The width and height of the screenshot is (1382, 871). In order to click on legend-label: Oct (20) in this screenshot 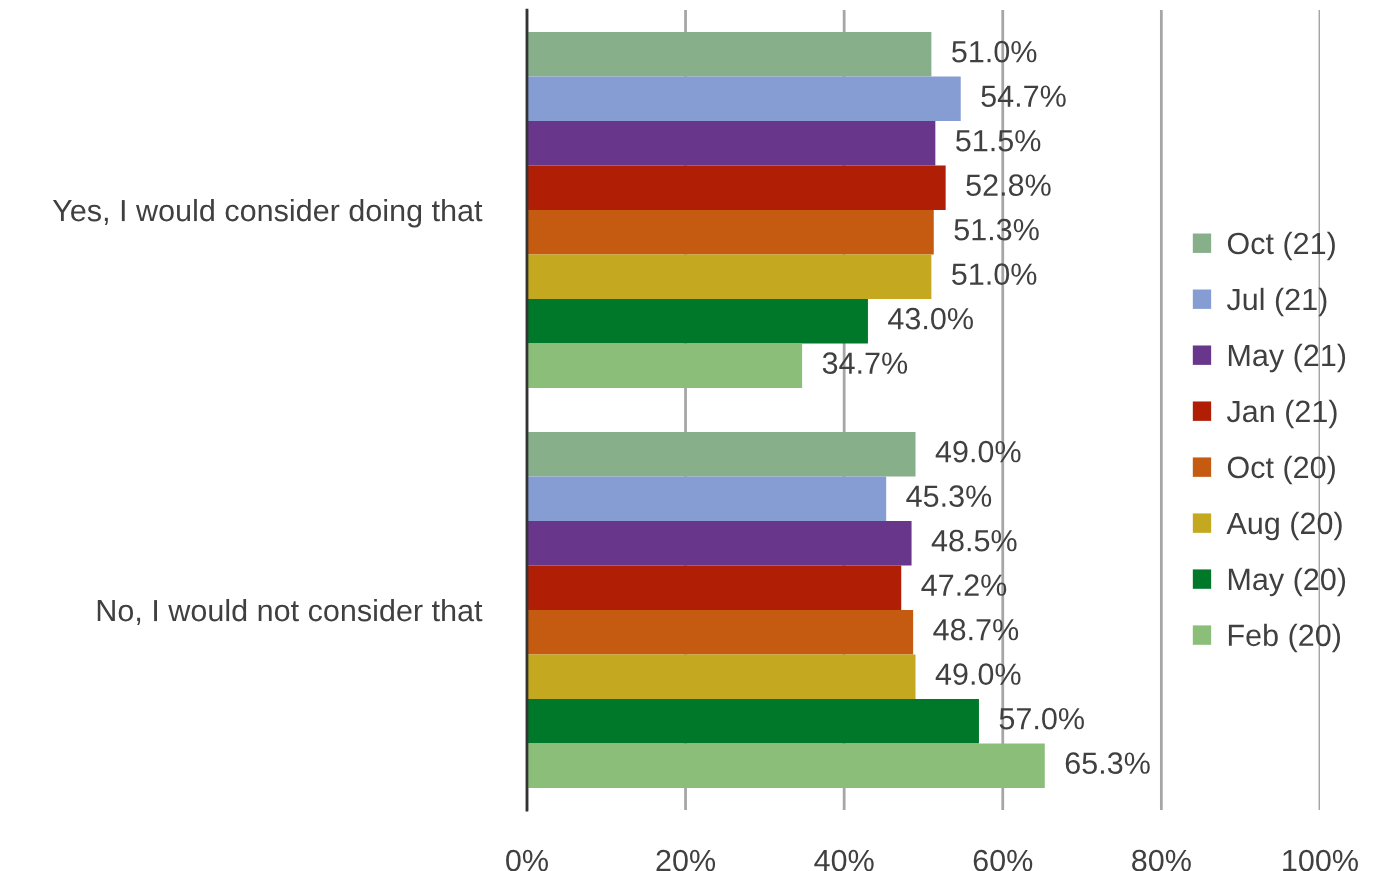, I will do `click(1281, 470)`.